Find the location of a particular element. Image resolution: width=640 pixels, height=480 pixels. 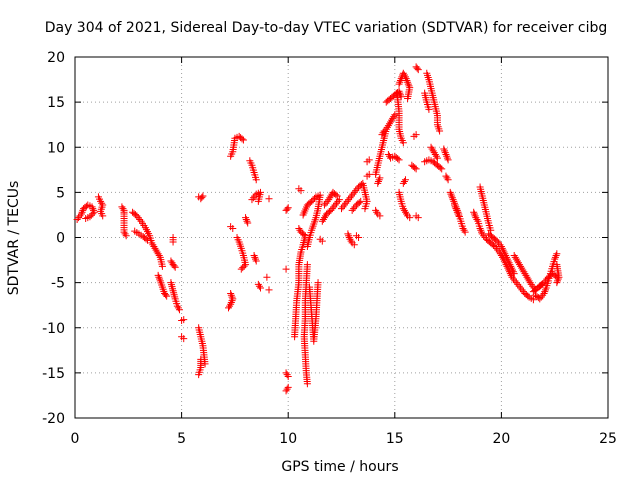

y-tick-label: 5 is located at coordinates (60, 193).